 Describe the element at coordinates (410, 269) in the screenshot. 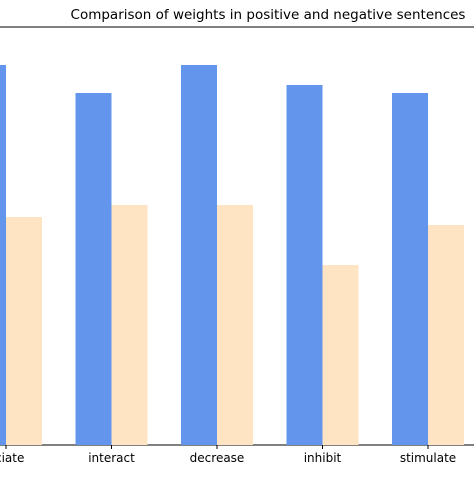

I see `bar-series1-stimulate` at that location.